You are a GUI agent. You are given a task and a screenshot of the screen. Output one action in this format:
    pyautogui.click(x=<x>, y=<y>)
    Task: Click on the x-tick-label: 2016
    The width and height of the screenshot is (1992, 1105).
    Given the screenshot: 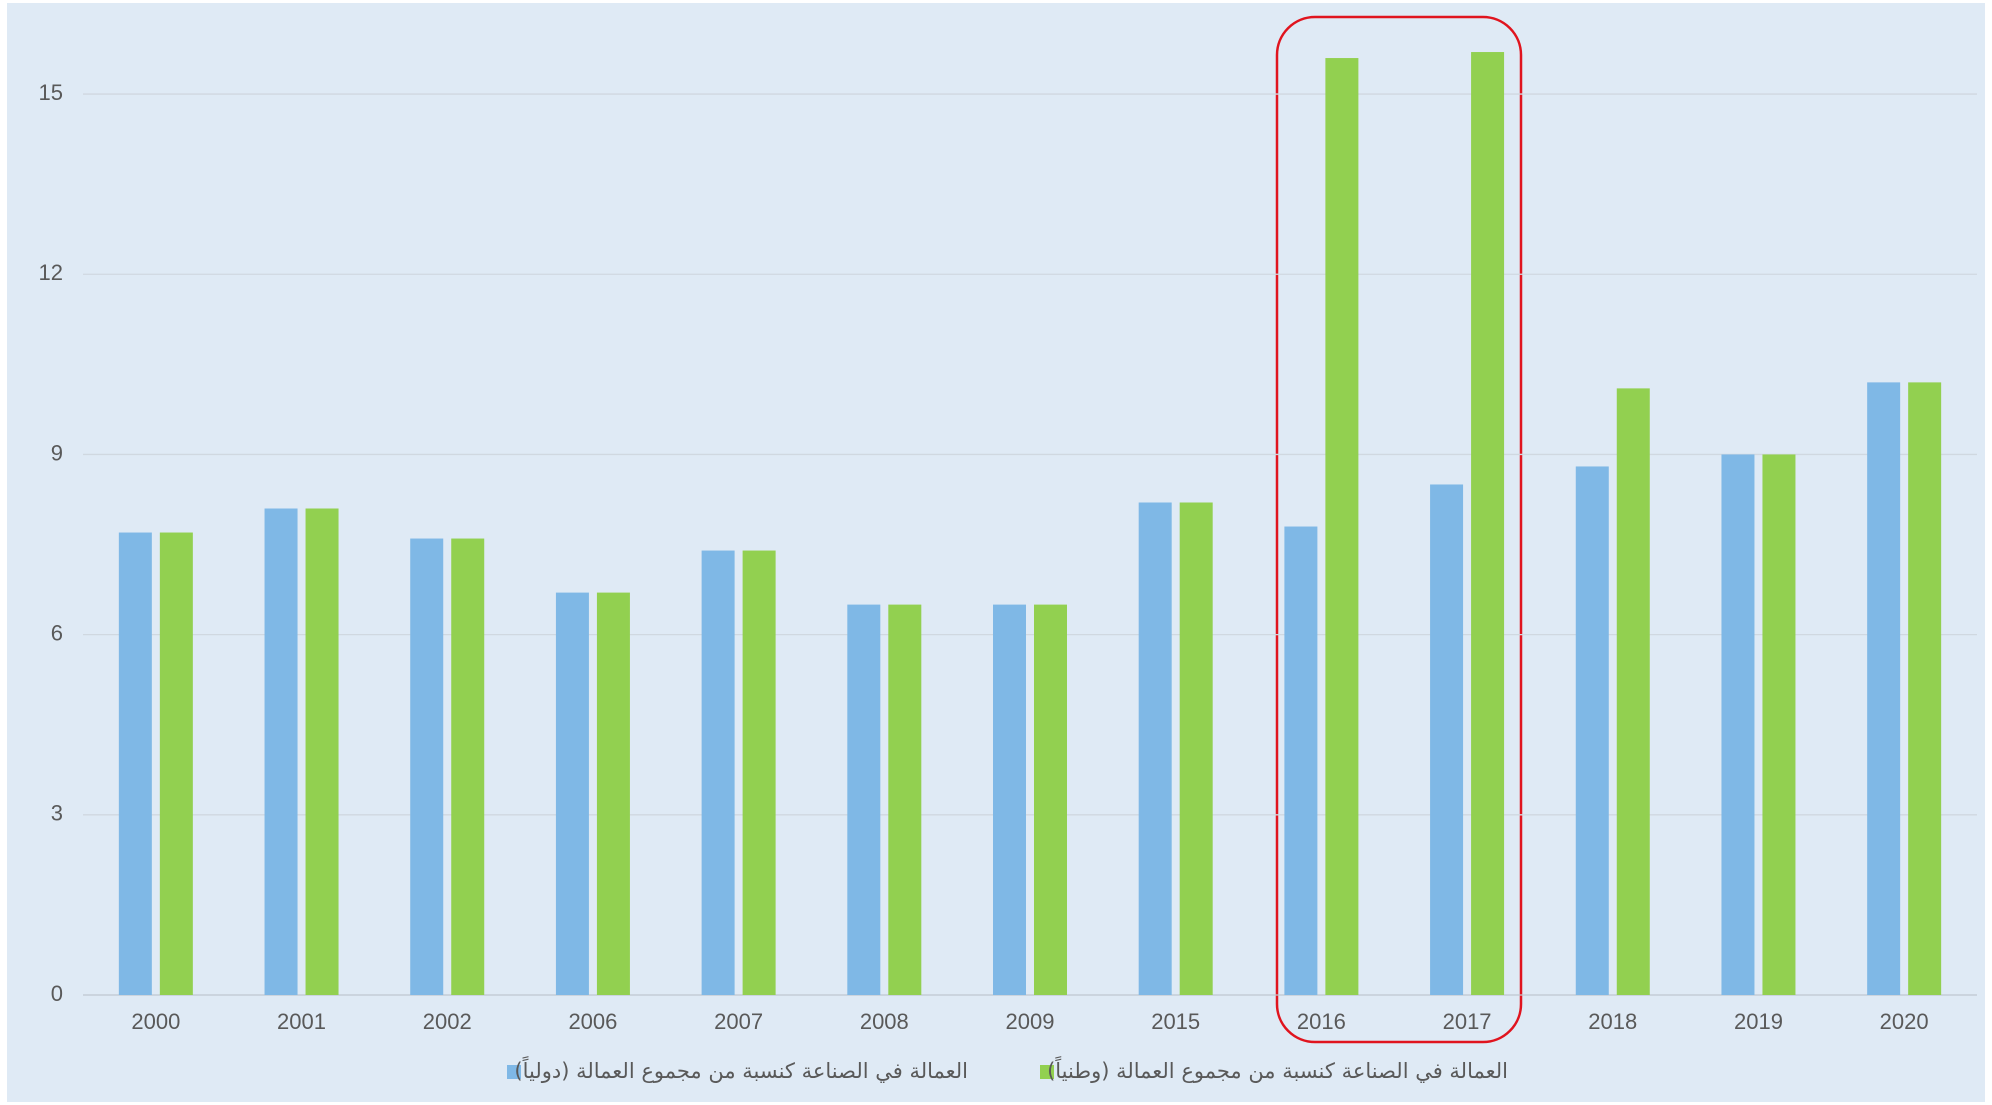 What is the action you would take?
    pyautogui.click(x=1321, y=1021)
    